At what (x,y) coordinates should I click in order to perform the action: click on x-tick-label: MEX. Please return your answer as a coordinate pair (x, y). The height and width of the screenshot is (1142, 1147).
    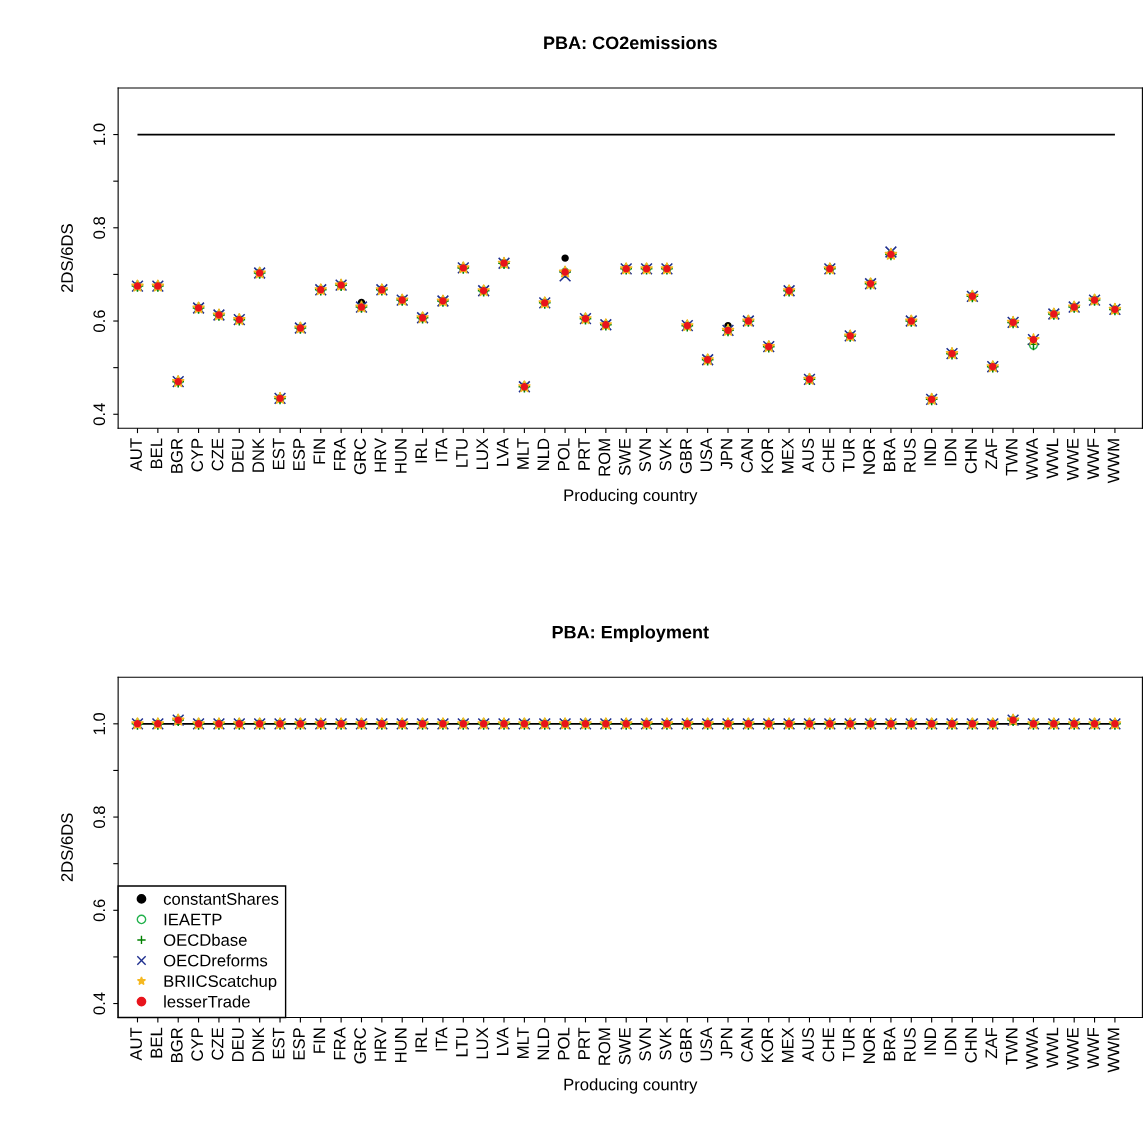
    Looking at the image, I should click on (787, 455).